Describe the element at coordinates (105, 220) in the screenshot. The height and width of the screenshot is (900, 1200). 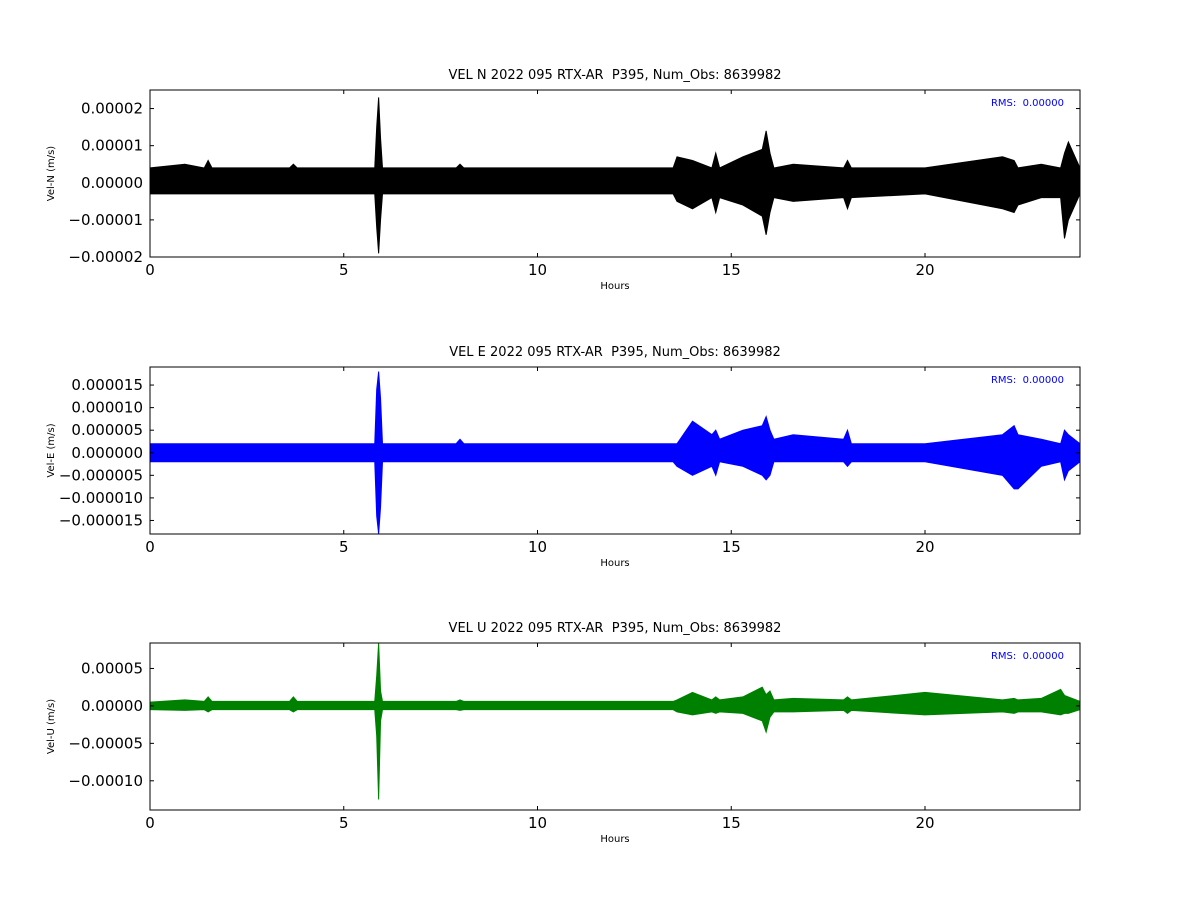
I see `y-tick-label: −0.00001` at that location.